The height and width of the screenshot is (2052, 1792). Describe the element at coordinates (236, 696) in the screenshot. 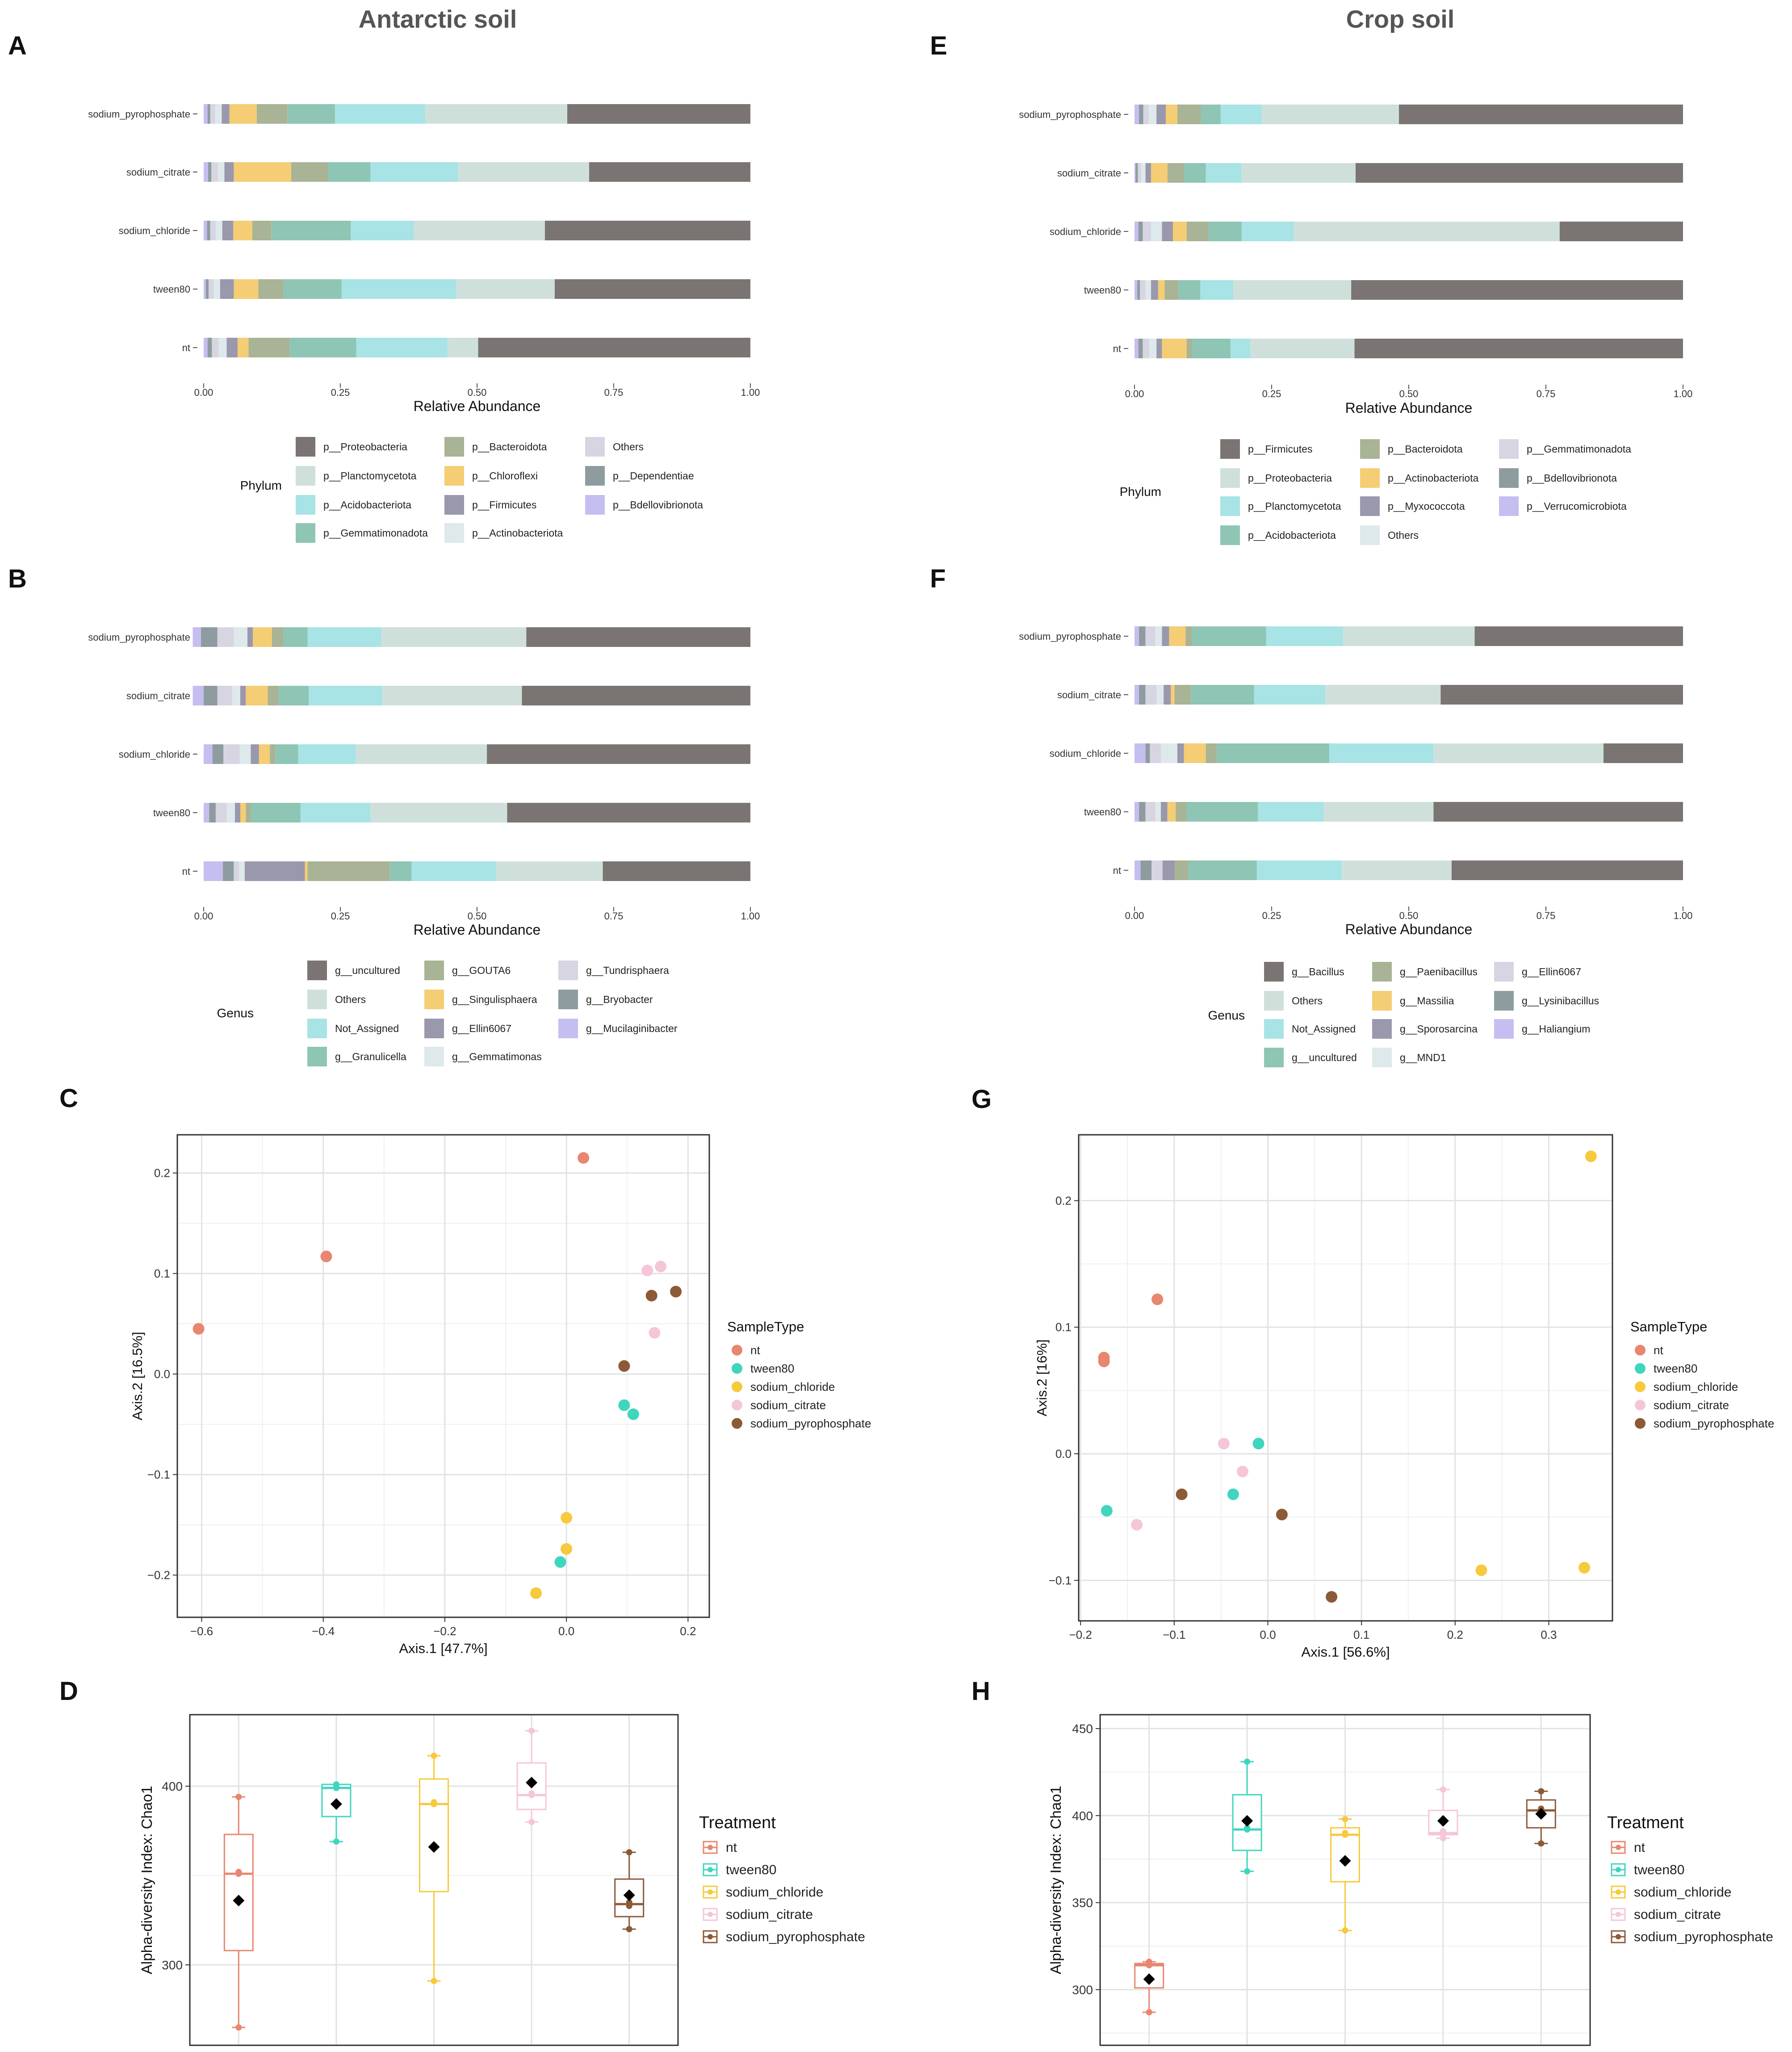

I see `bar-segment-sodium_citrate-g__Gemmatimonas` at that location.